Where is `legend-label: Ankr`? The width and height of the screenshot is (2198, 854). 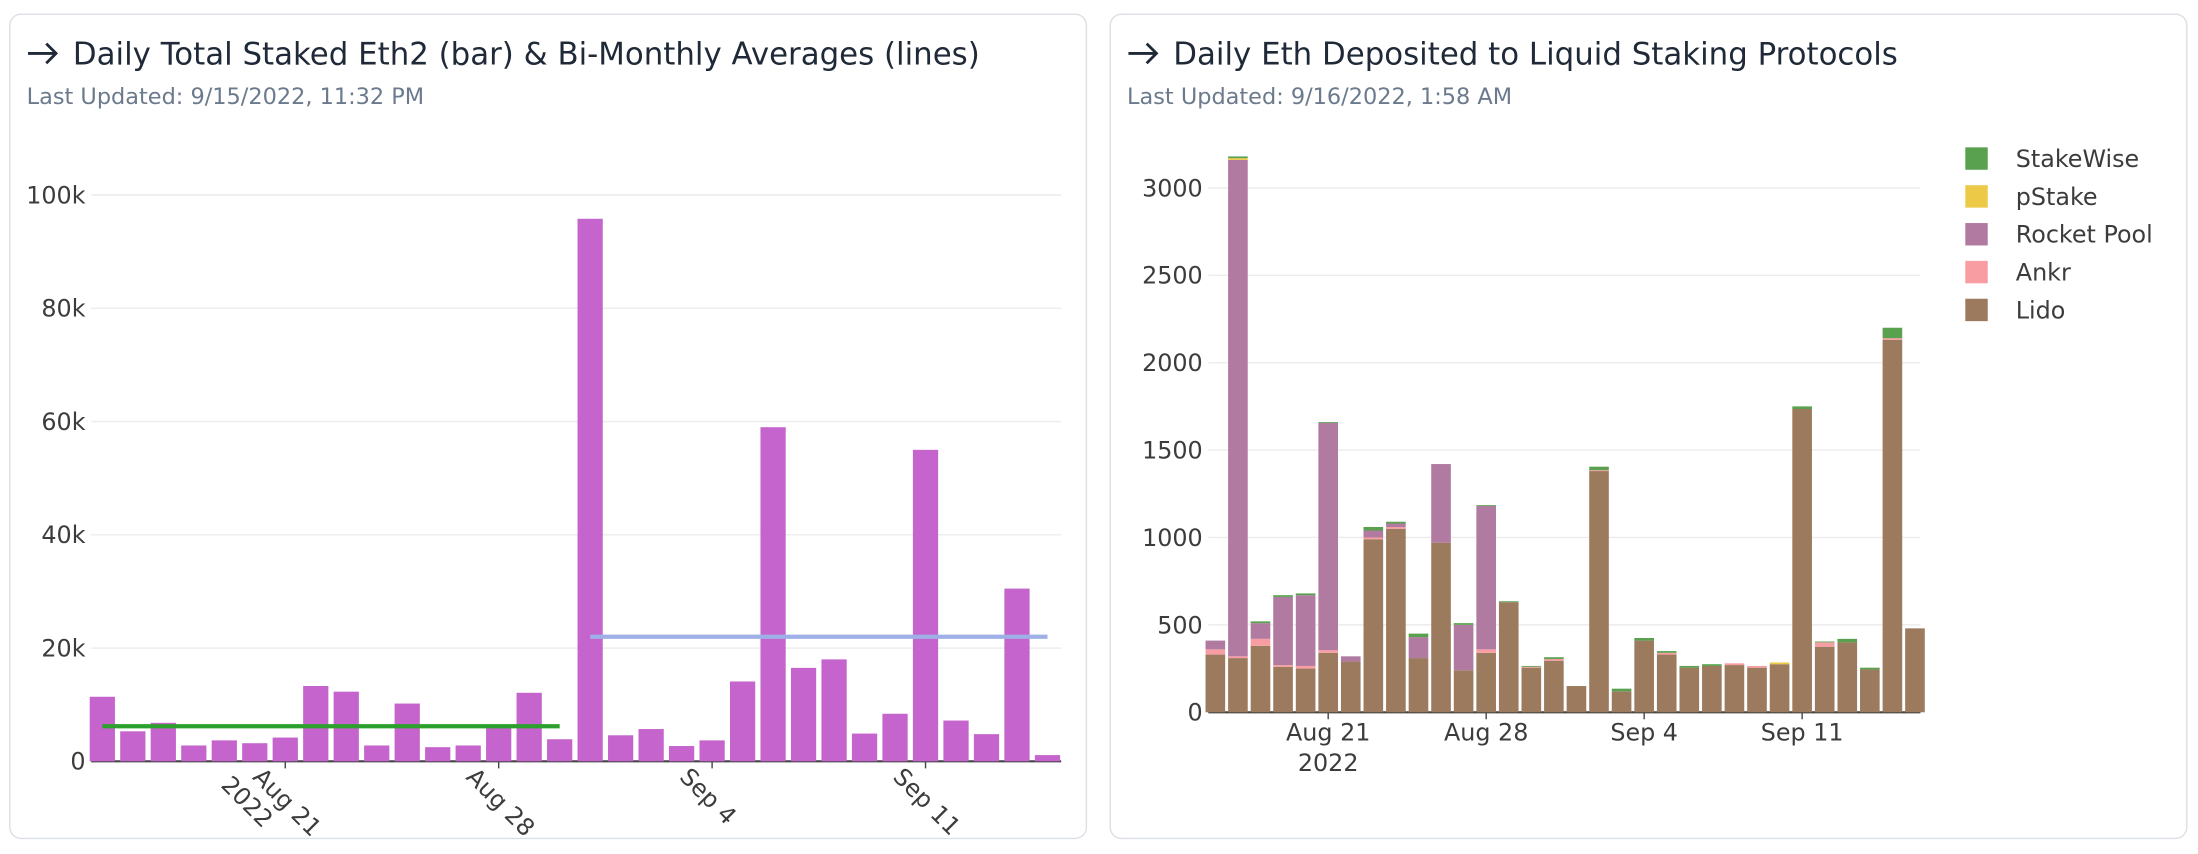 legend-label: Ankr is located at coordinates (2043, 273).